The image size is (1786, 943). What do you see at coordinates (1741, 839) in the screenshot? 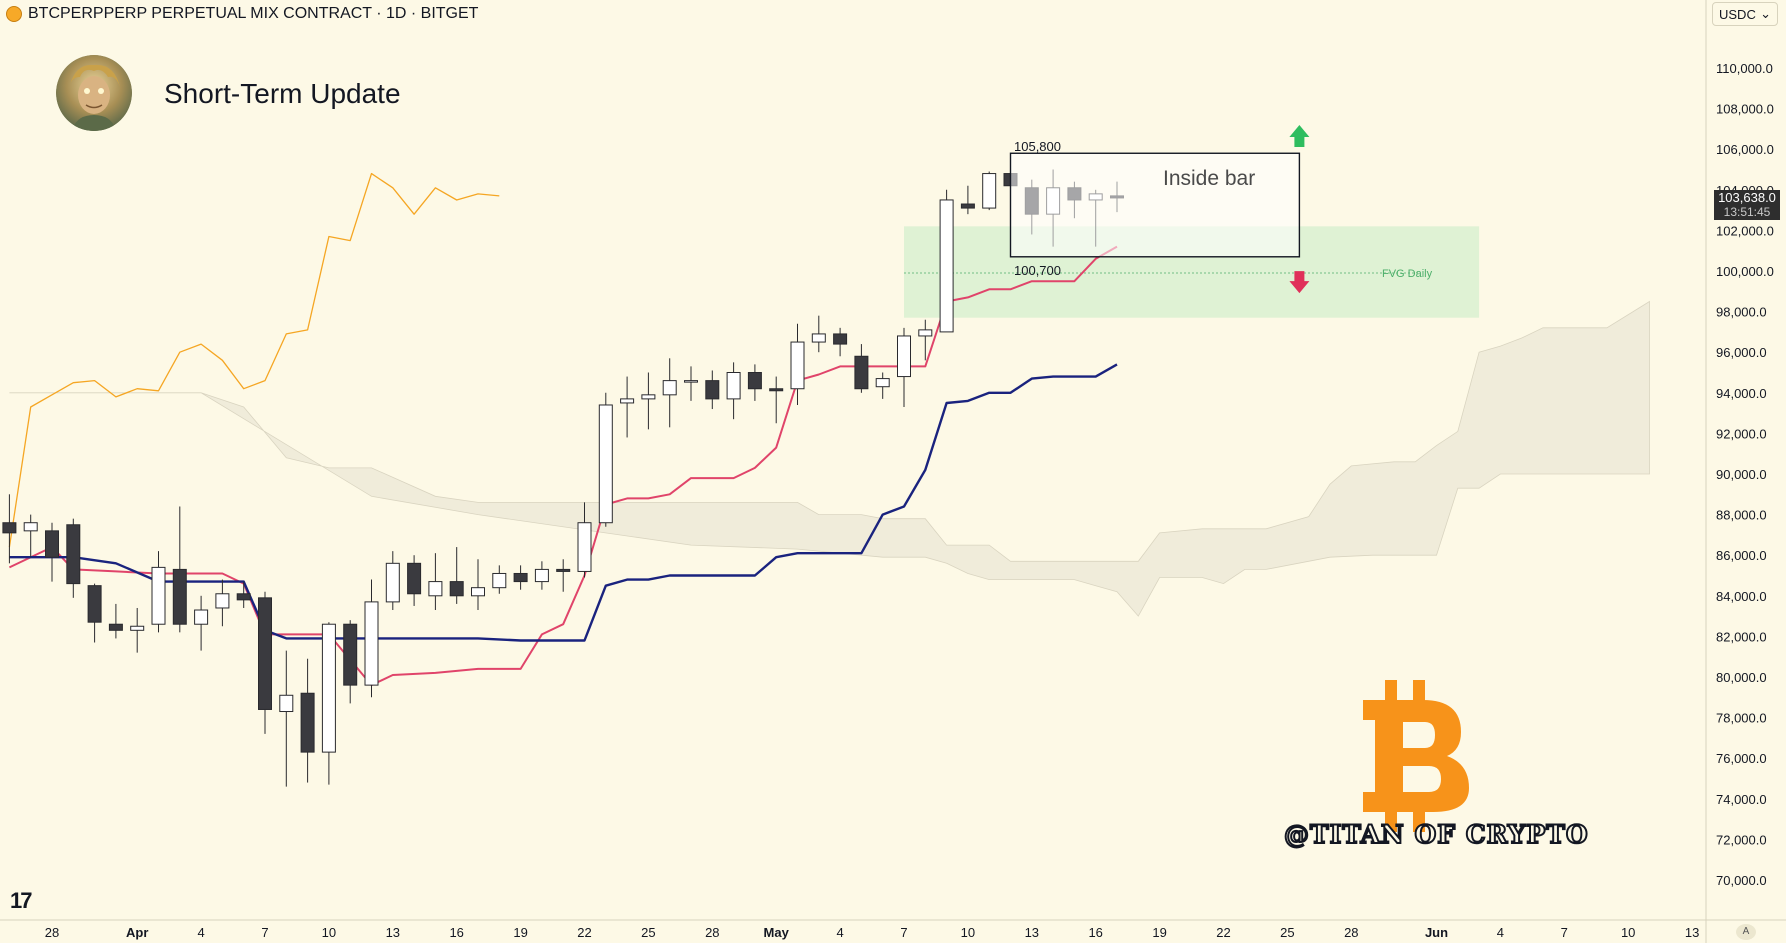
I see `y-tick-label: 72,000.0` at bounding box center [1741, 839].